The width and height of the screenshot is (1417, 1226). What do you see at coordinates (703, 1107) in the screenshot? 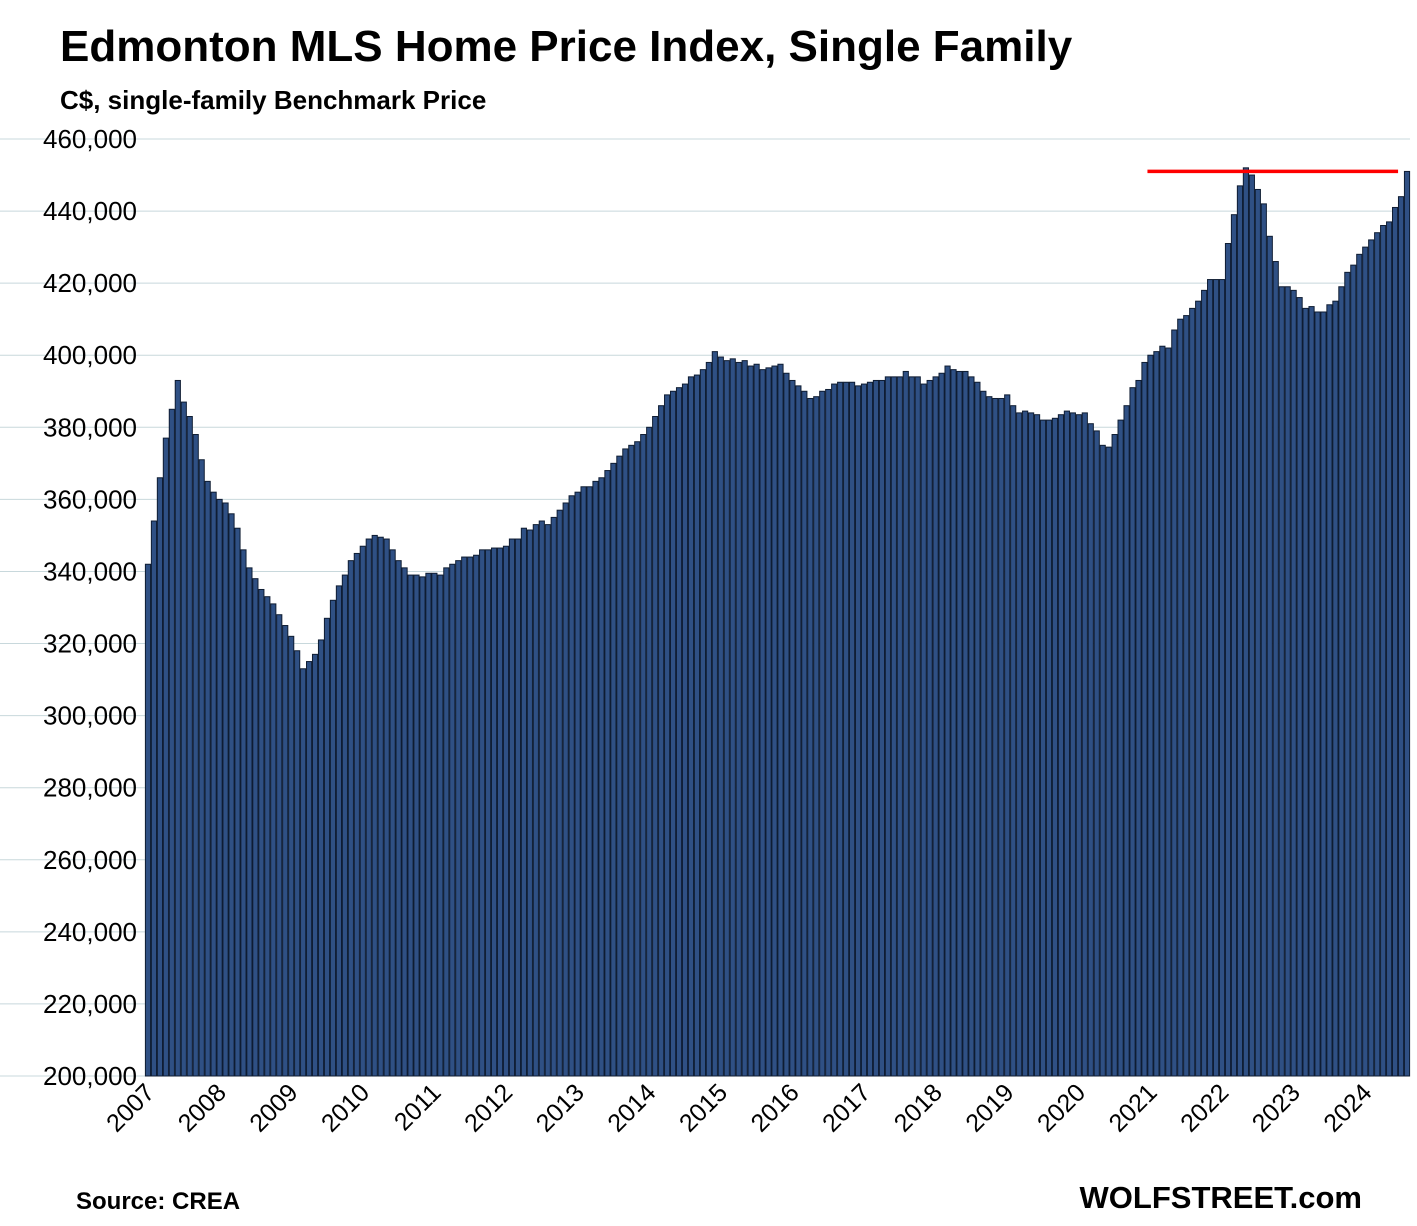
I see `x-tick-label: 2015` at bounding box center [703, 1107].